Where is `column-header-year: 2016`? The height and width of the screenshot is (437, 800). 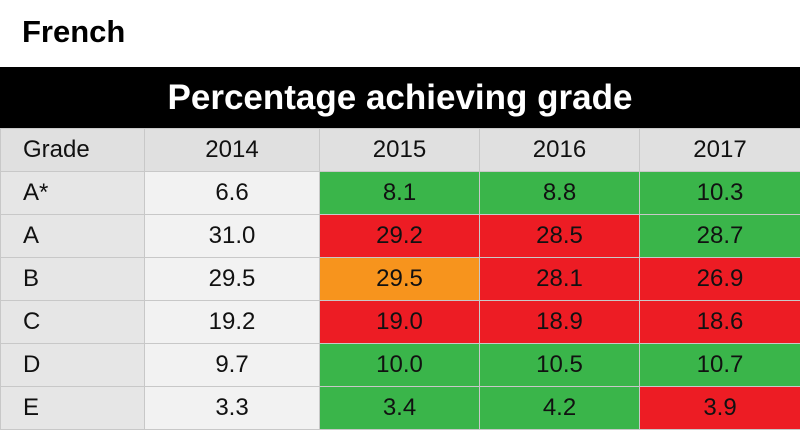 column-header-year: 2016 is located at coordinates (559, 150).